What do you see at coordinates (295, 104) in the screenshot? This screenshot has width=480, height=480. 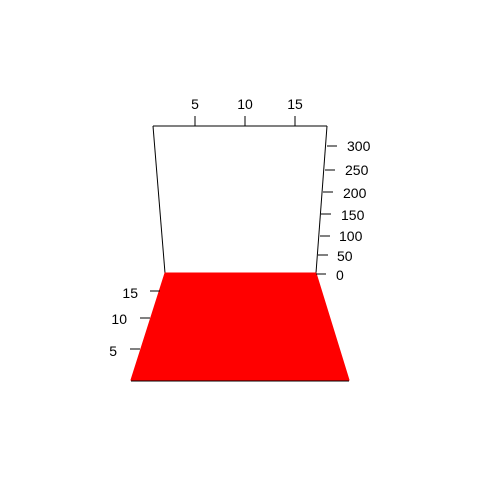 I see `x-tick-label: 15` at bounding box center [295, 104].